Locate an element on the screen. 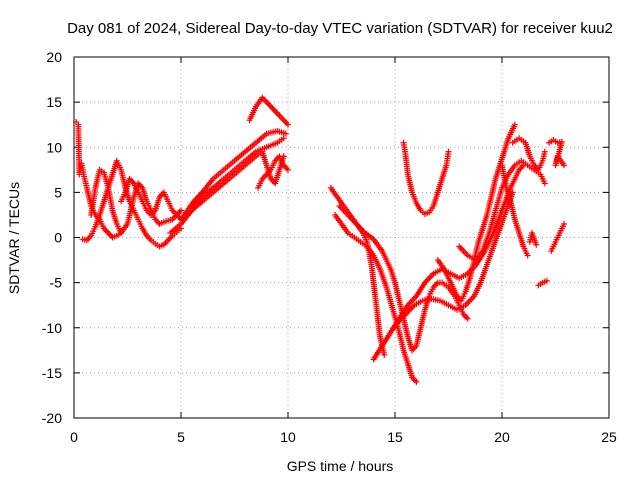 This screenshot has width=640, height=480. y-axis-label: SDTVAR / TECUs is located at coordinates (14, 238).